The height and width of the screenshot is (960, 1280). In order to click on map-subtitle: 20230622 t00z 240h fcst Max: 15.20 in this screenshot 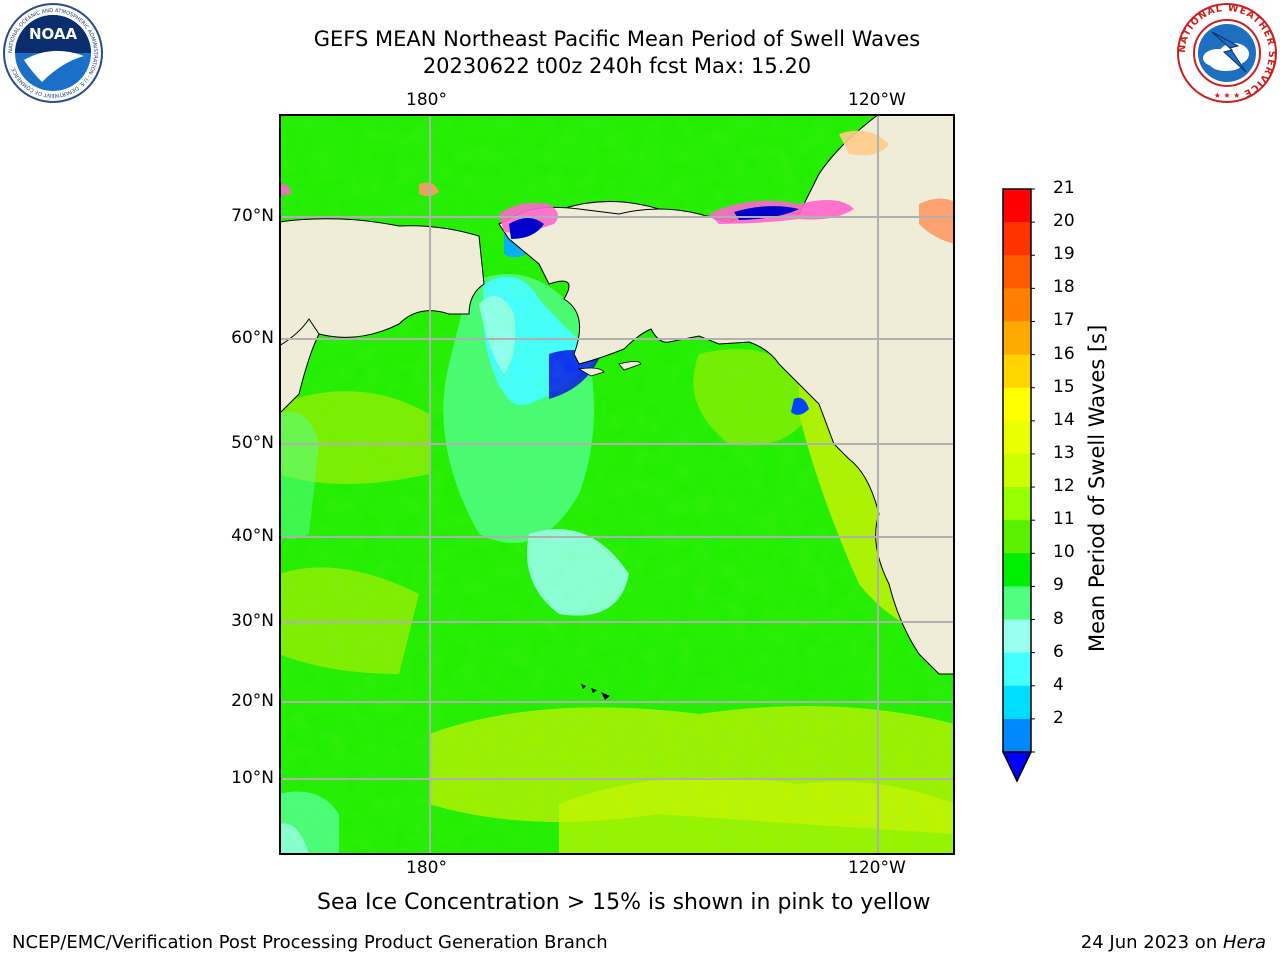, I will do `click(617, 66)`.